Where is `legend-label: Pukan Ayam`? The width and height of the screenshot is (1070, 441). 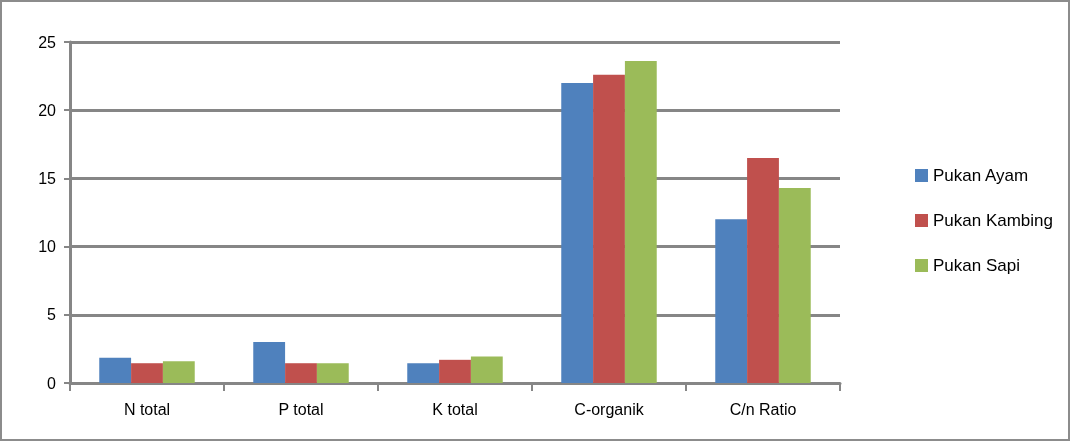
legend-label: Pukan Ayam is located at coordinates (980, 175).